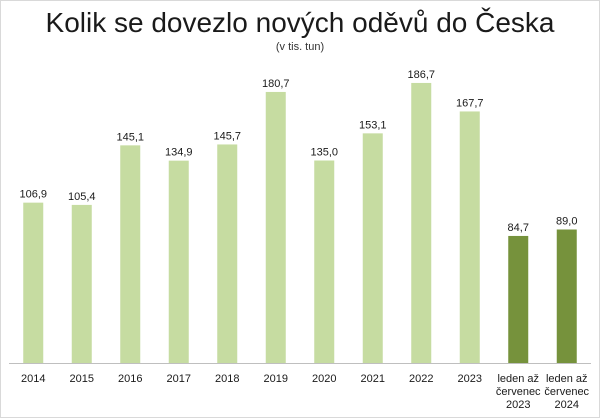 Image resolution: width=600 pixels, height=418 pixels. I want to click on data-label-4: 145,7, so click(227, 136).